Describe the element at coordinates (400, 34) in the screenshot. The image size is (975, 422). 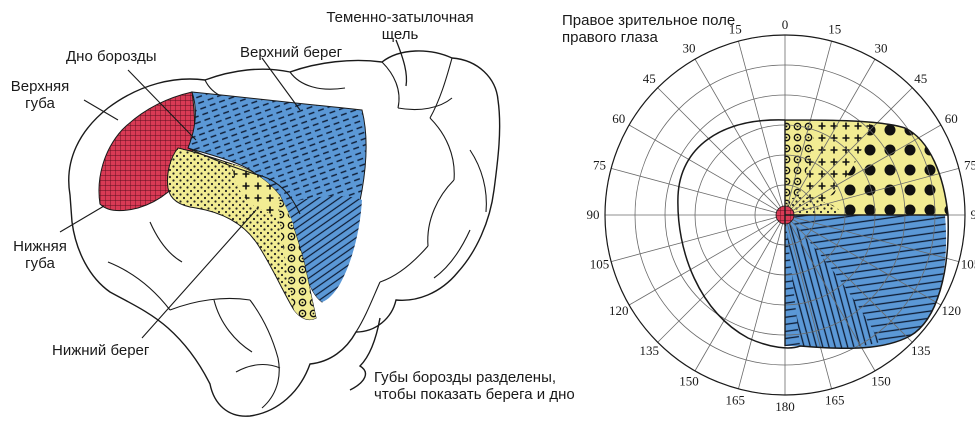
I see `label-parieto-occipital-line2: щель` at that location.